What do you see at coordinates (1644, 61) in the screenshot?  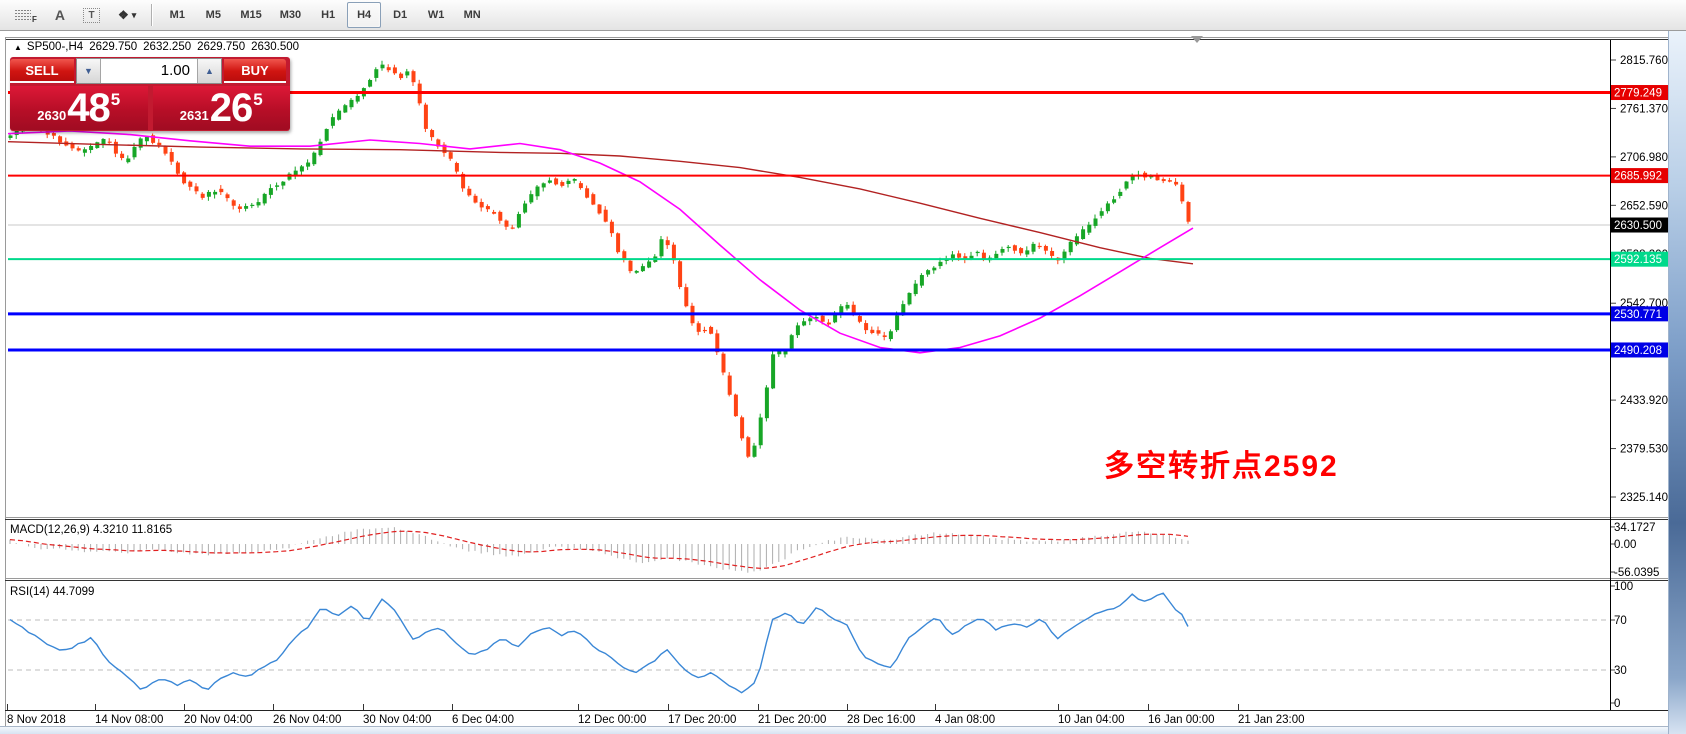 I see `svg-text: 2815.760` at bounding box center [1644, 61].